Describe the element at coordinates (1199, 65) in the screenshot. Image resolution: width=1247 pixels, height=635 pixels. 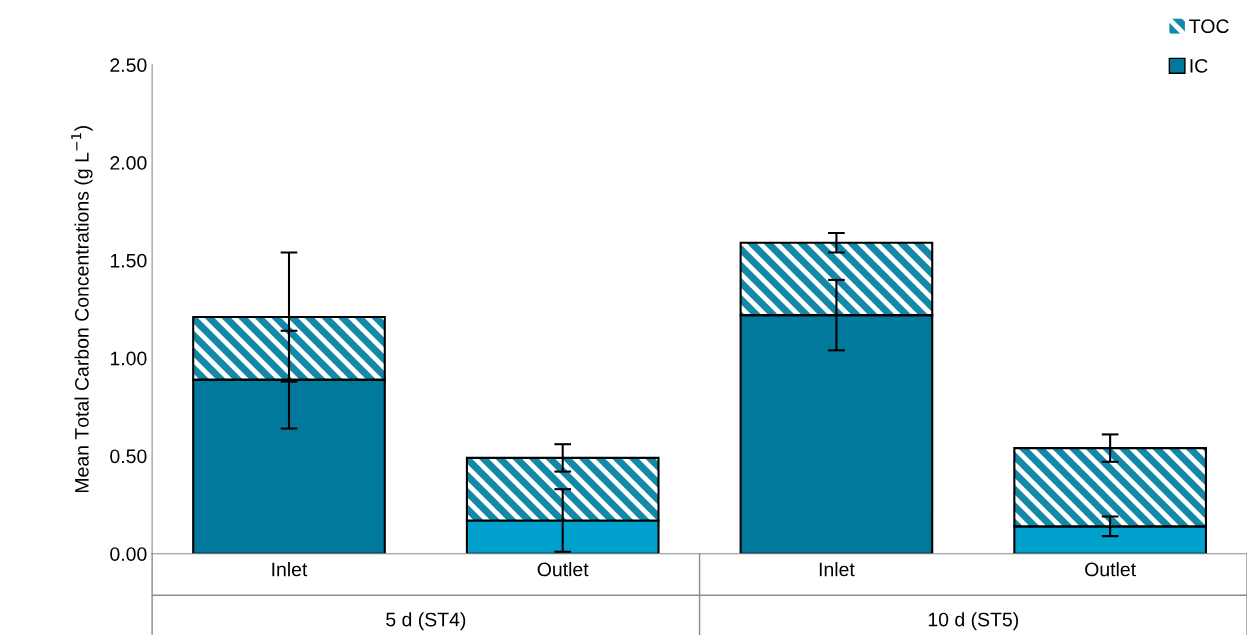
I see `legend-label: IC` at that location.